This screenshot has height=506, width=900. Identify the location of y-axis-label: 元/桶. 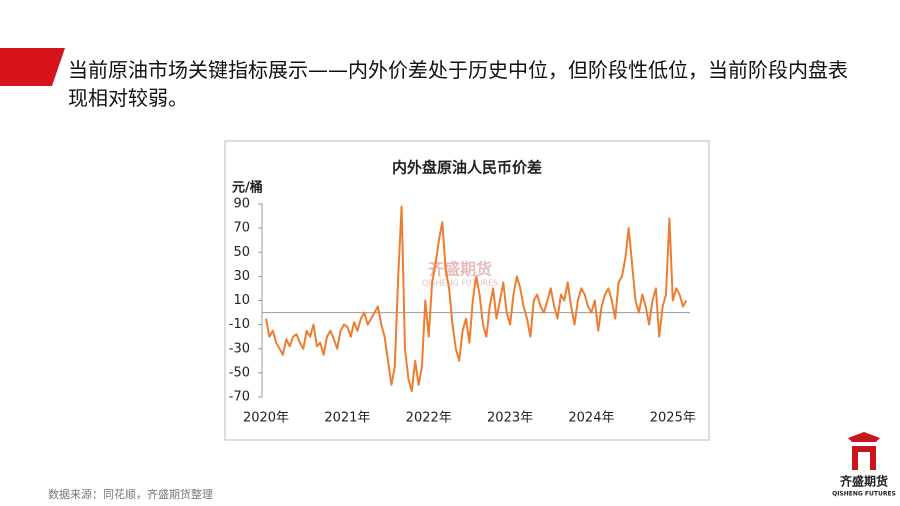
(247, 188).